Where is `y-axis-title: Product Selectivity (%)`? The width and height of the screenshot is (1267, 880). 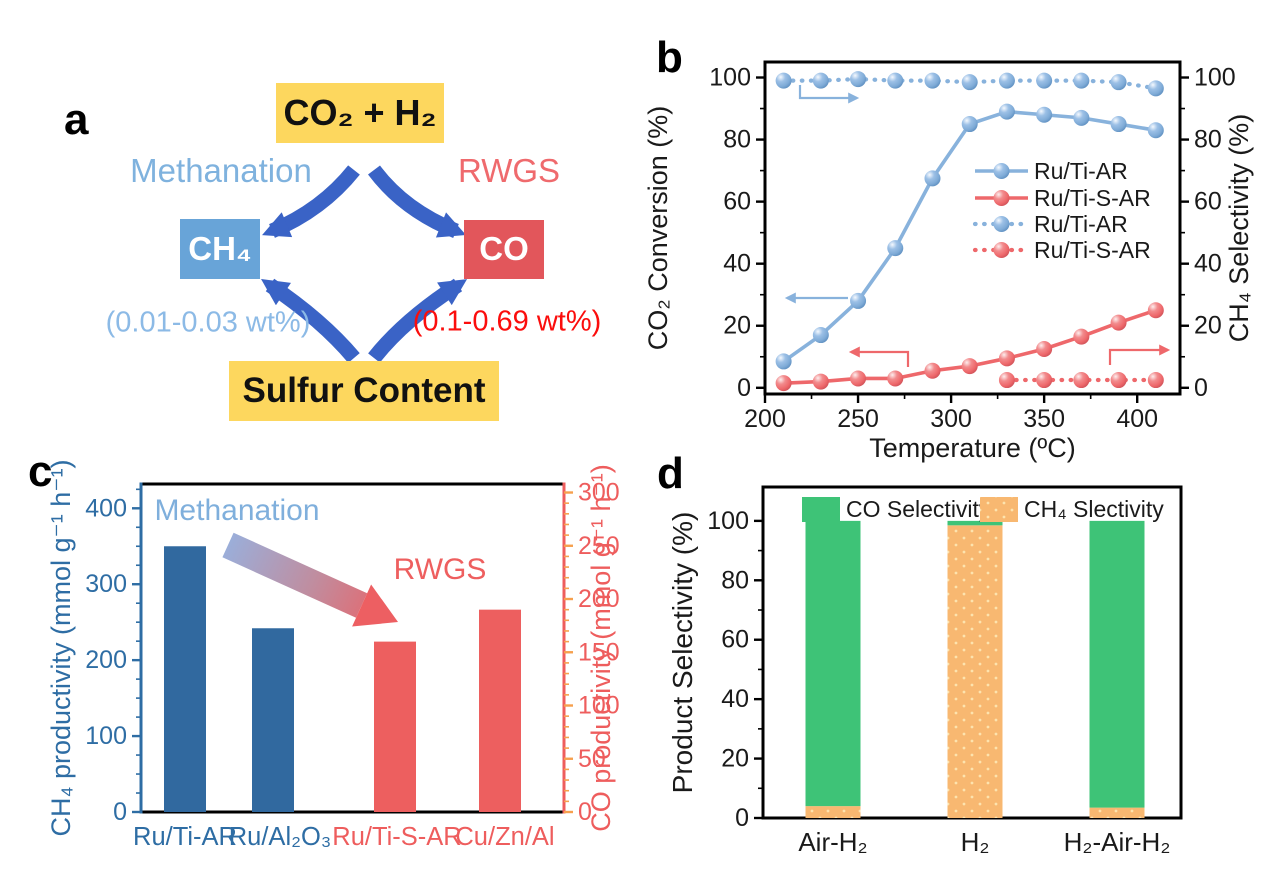 y-axis-title: Product Selectivity (%) is located at coordinates (682, 653).